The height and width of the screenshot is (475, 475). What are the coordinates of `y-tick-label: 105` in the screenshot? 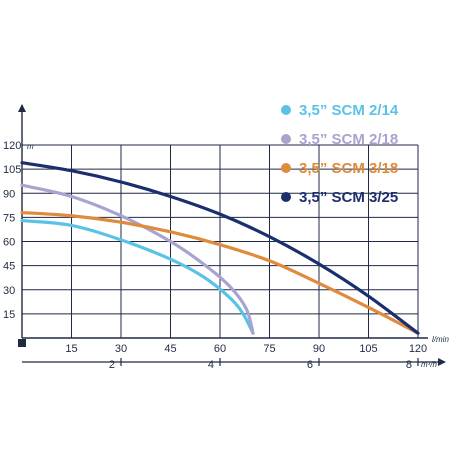 It's located at (12, 170).